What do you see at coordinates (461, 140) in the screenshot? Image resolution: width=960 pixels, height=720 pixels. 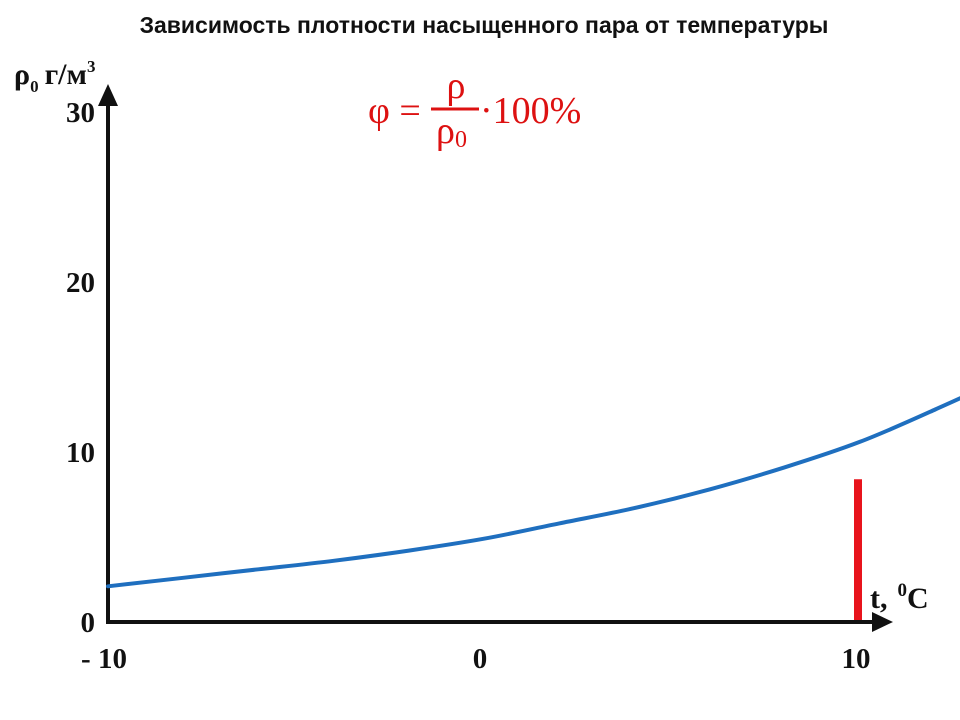 I see `formula-denominator-sub: 0` at bounding box center [461, 140].